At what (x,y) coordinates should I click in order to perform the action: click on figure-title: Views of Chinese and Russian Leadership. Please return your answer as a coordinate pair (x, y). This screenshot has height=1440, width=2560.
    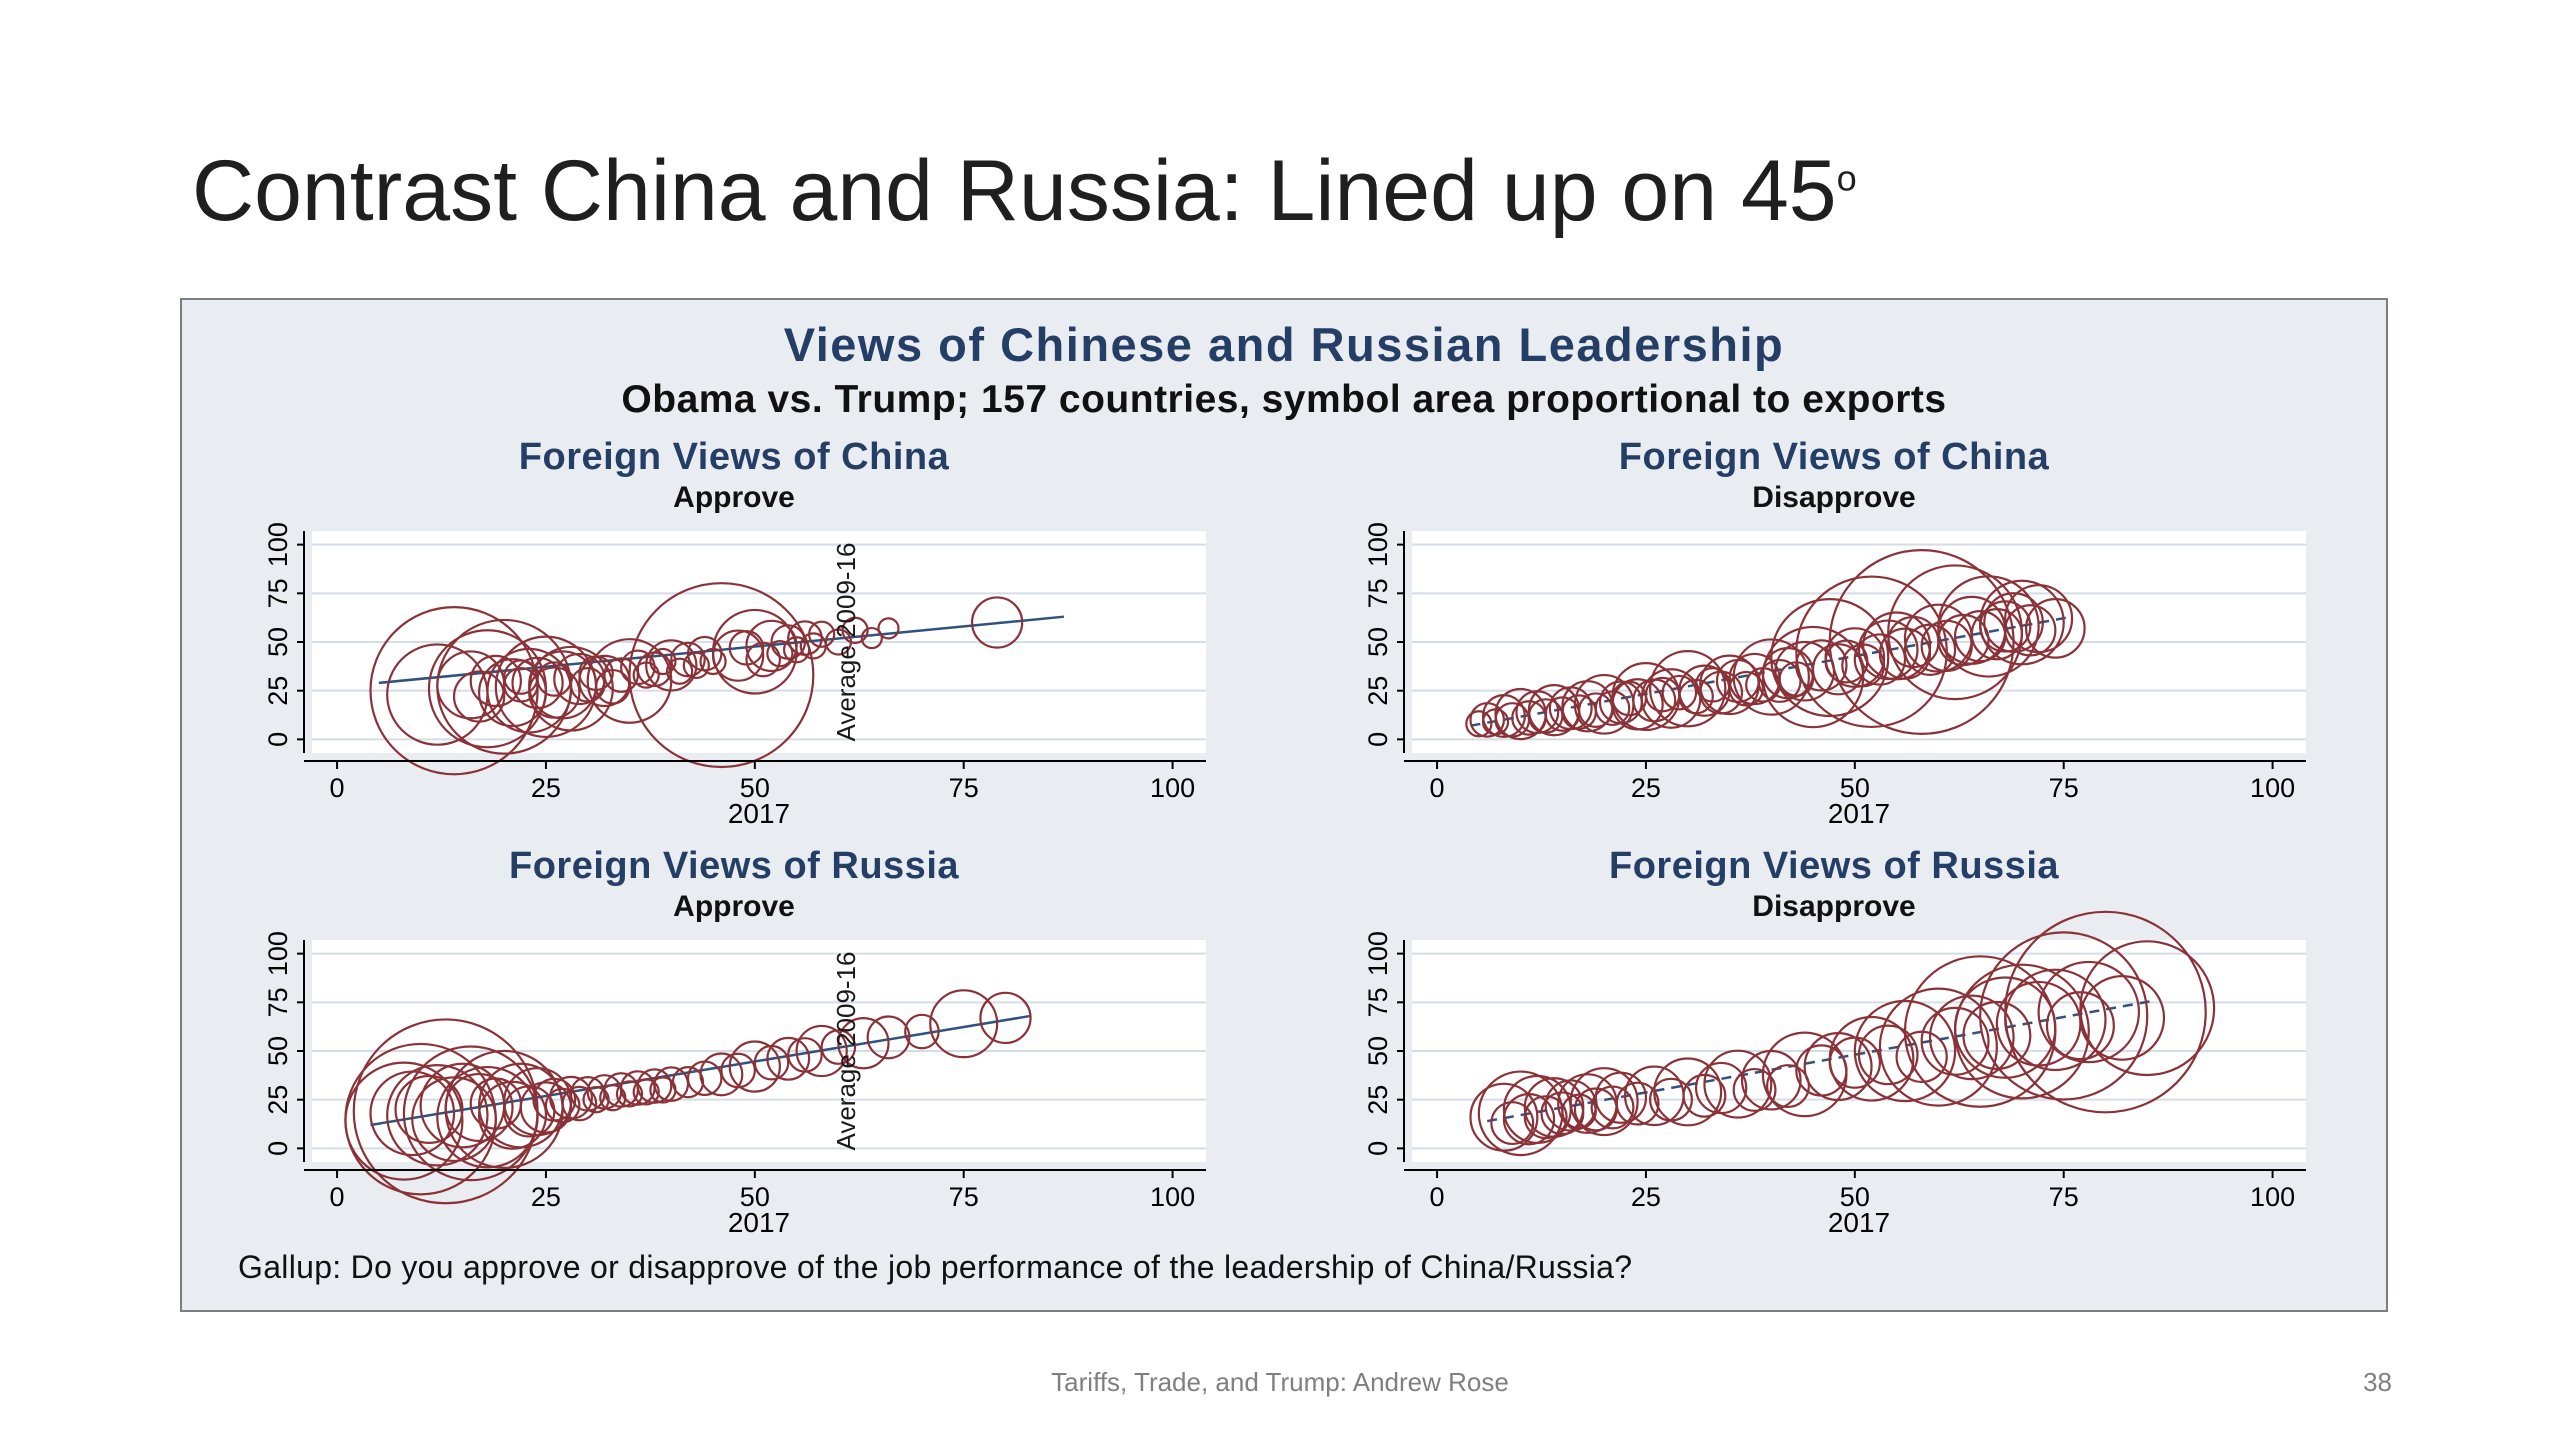
    Looking at the image, I should click on (1284, 344).